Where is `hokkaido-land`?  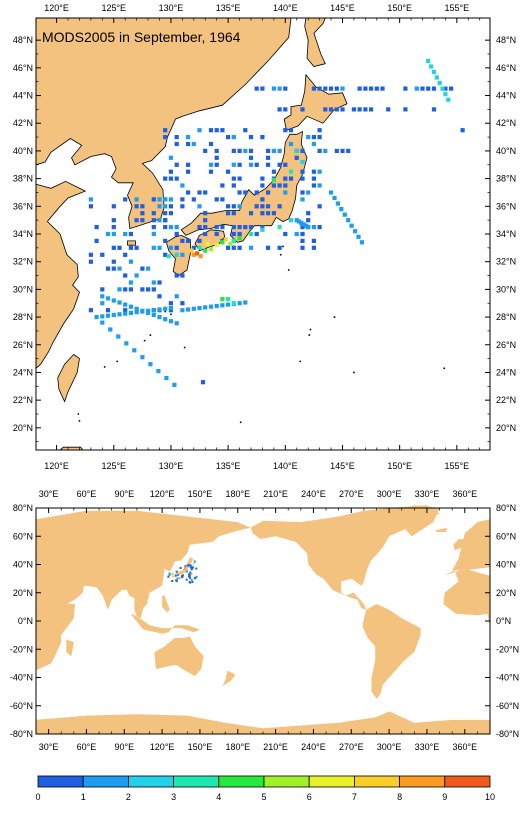
hokkaido-land is located at coordinates (315, 102).